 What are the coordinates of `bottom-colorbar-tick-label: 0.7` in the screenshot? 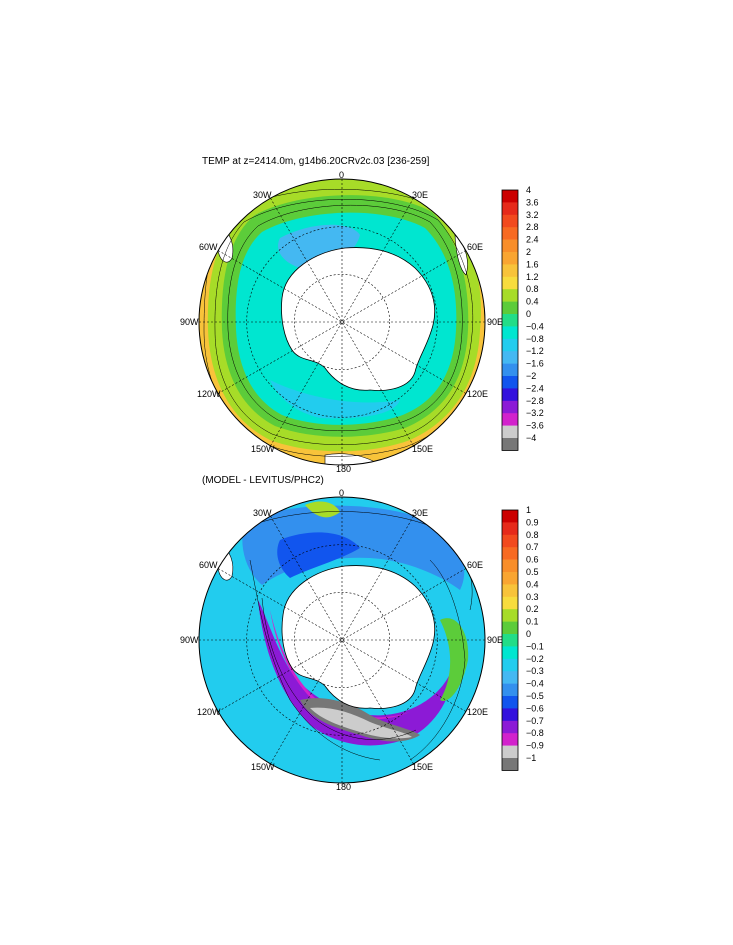 It's located at (532, 547).